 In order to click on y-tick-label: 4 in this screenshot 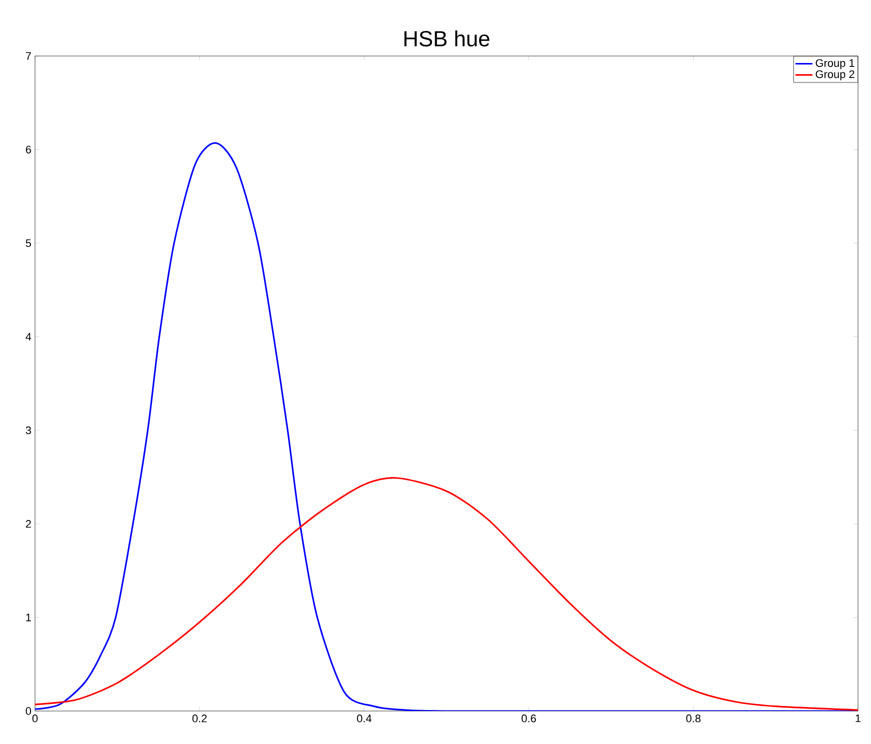, I will do `click(29, 336)`.